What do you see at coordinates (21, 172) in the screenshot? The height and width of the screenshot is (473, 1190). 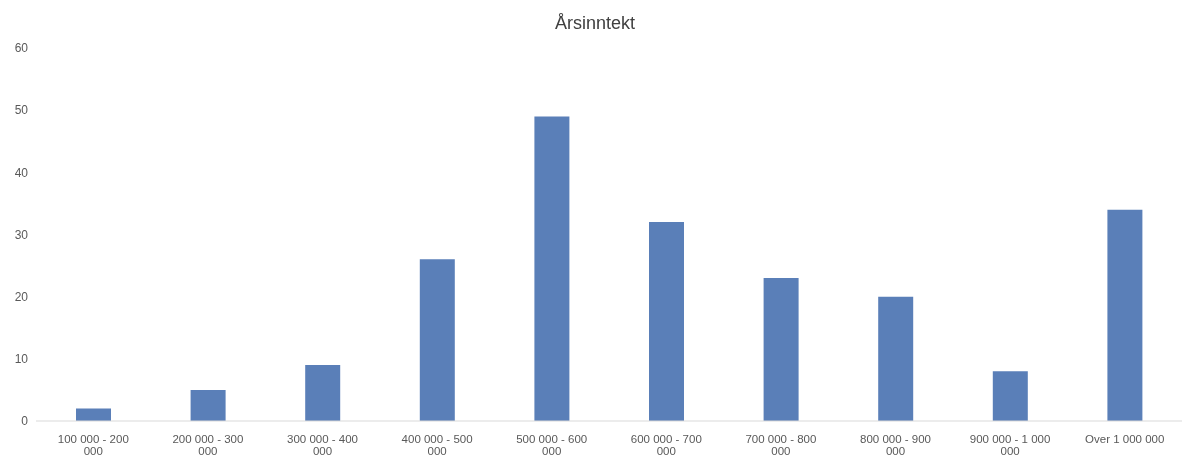 I see `y-tick-label: 40` at bounding box center [21, 172].